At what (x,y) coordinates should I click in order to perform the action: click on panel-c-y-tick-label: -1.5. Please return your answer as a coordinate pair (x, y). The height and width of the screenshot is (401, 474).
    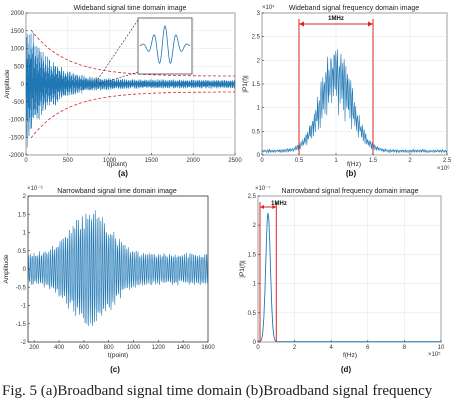
    Looking at the image, I should click on (21, 325).